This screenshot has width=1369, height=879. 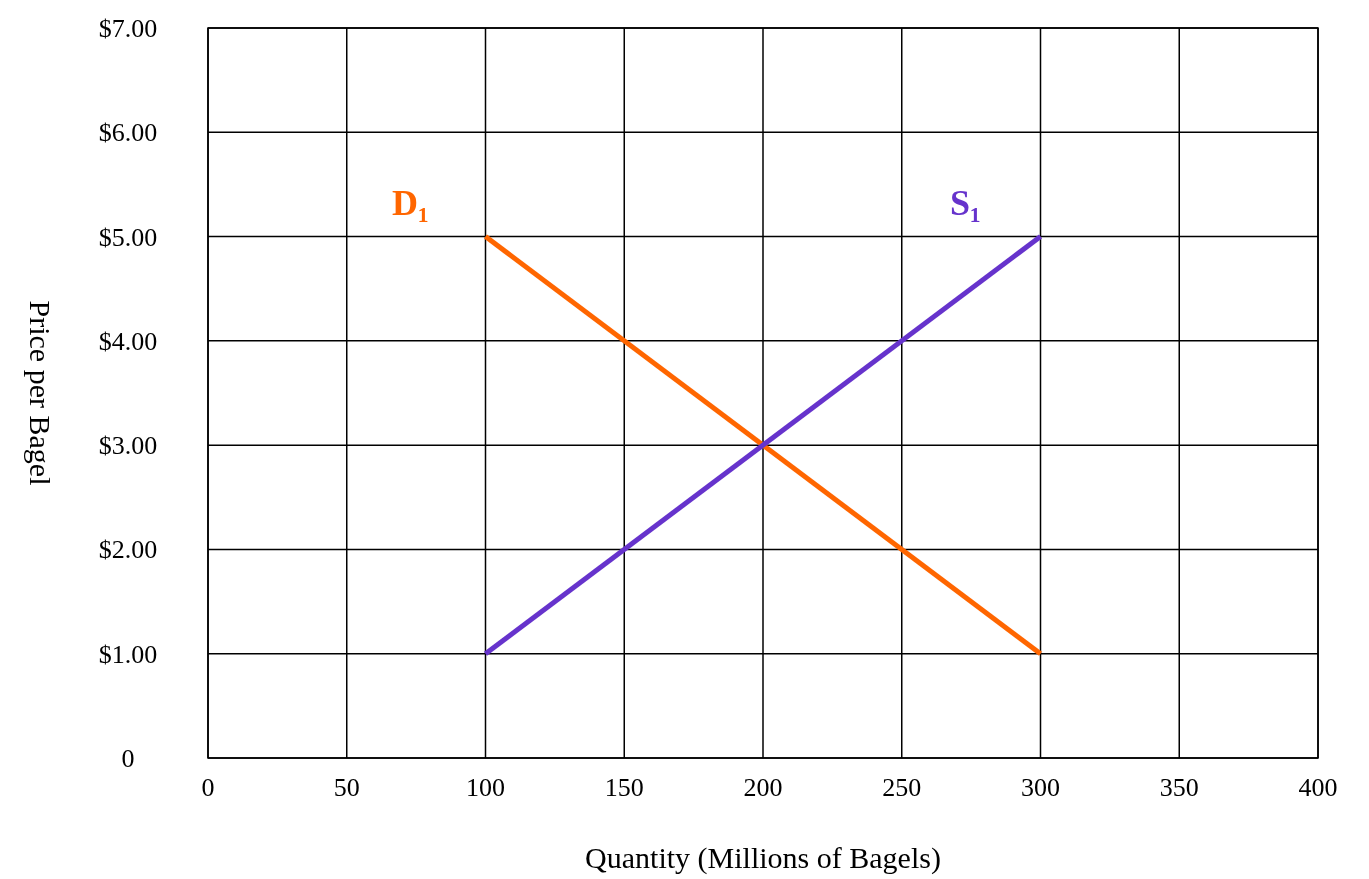 I want to click on y-tick-label: $1.00, so click(x=128, y=654).